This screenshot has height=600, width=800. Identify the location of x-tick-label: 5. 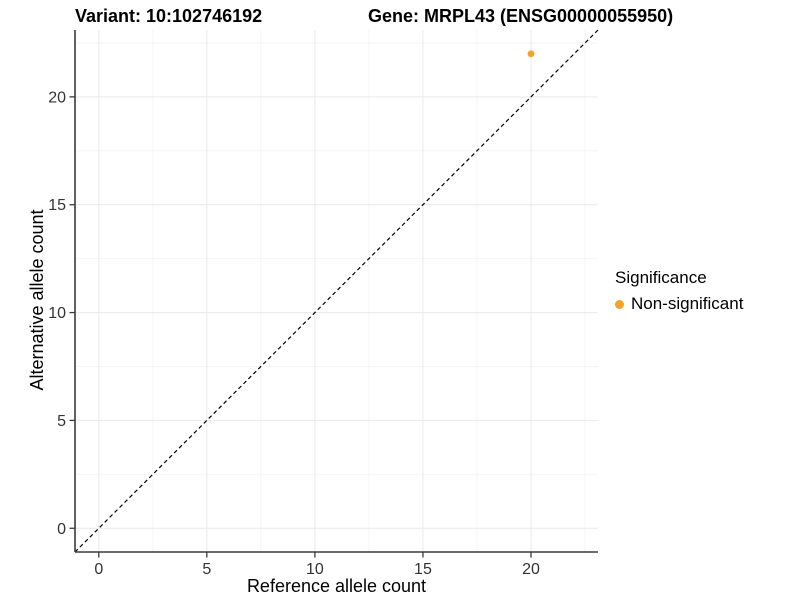
(206, 569).